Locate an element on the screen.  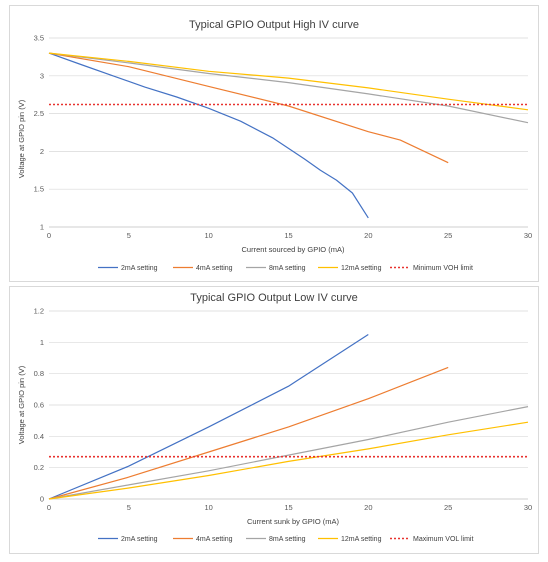
y-tick-label: 1.5 is located at coordinates (39, 189).